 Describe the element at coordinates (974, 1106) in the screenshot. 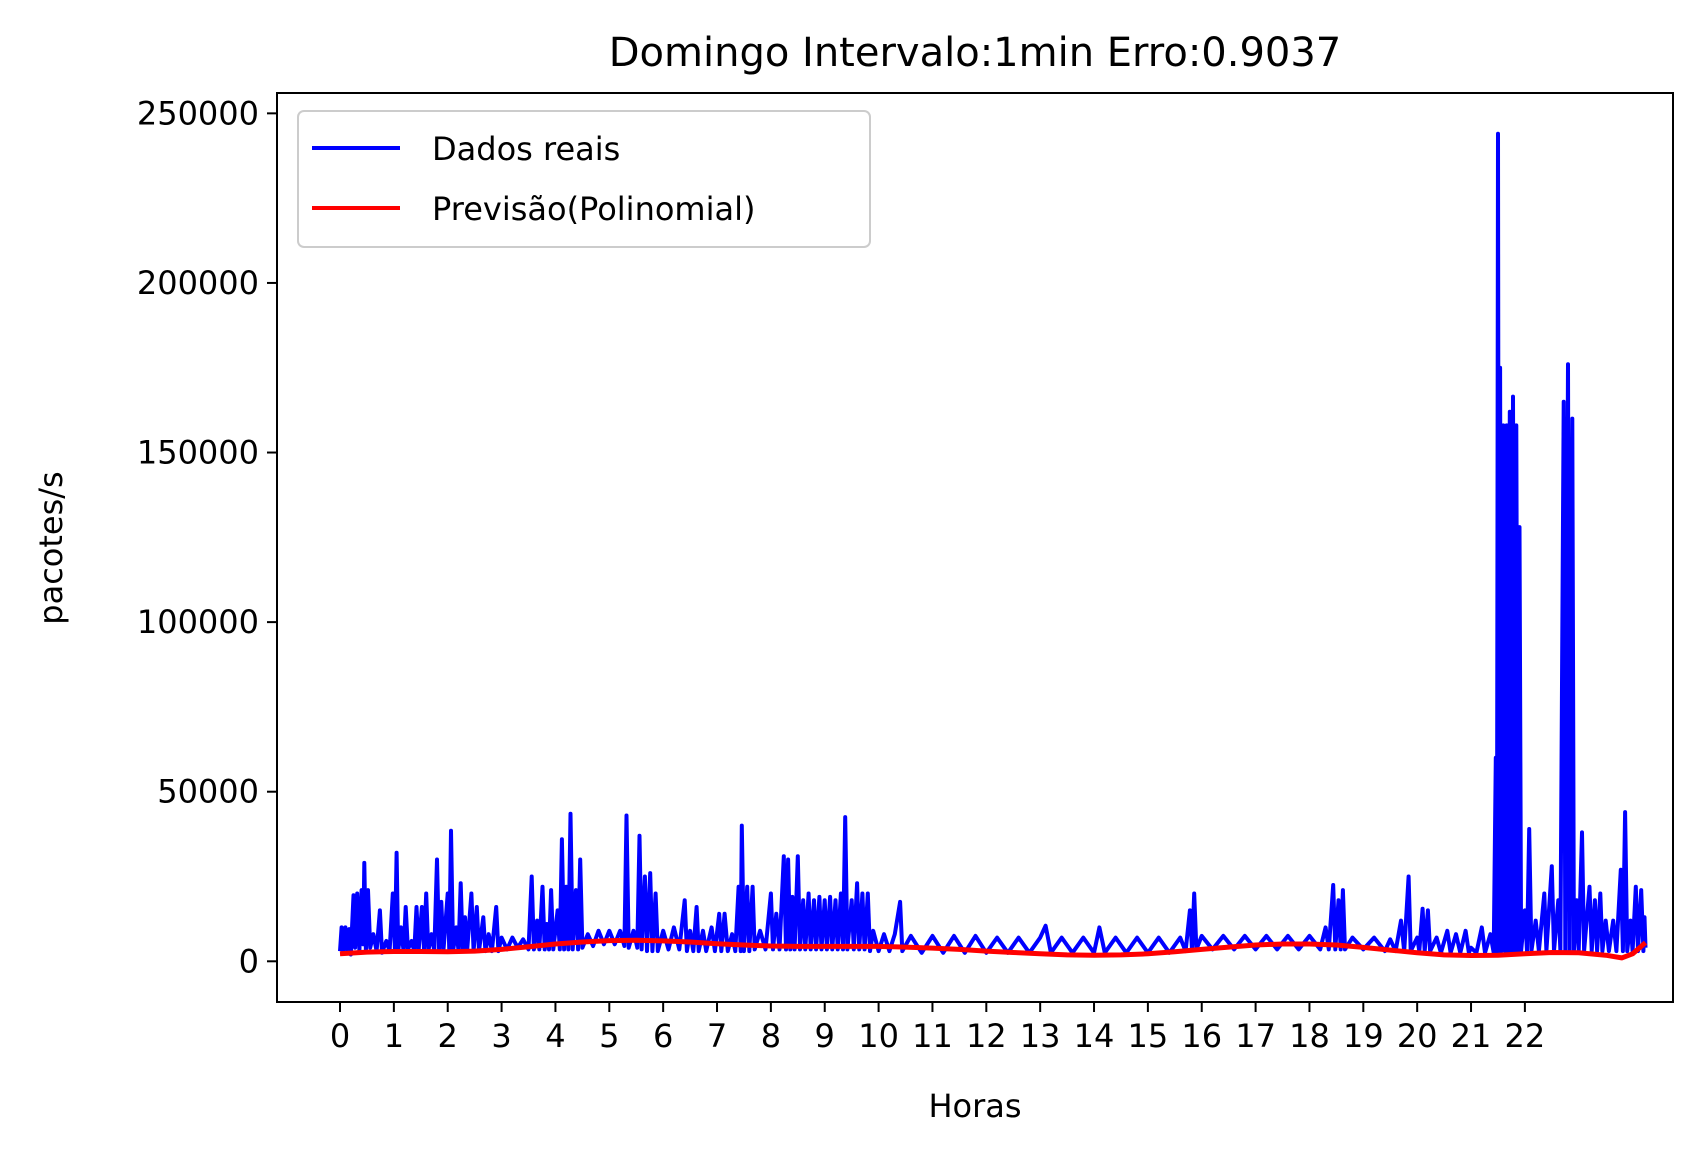

I see `x-axis-title: Horas` at that location.